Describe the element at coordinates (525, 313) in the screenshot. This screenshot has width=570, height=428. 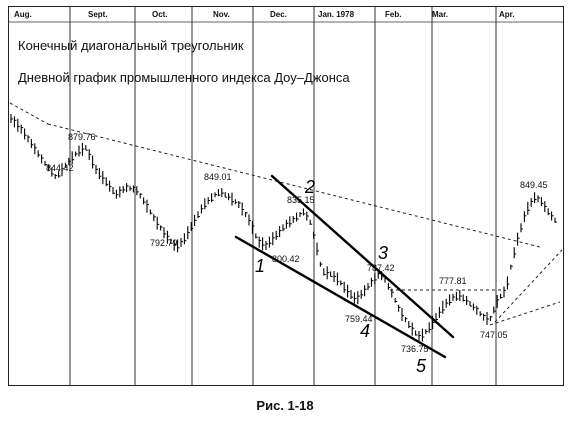
I see `dashed-trendline-rising` at that location.